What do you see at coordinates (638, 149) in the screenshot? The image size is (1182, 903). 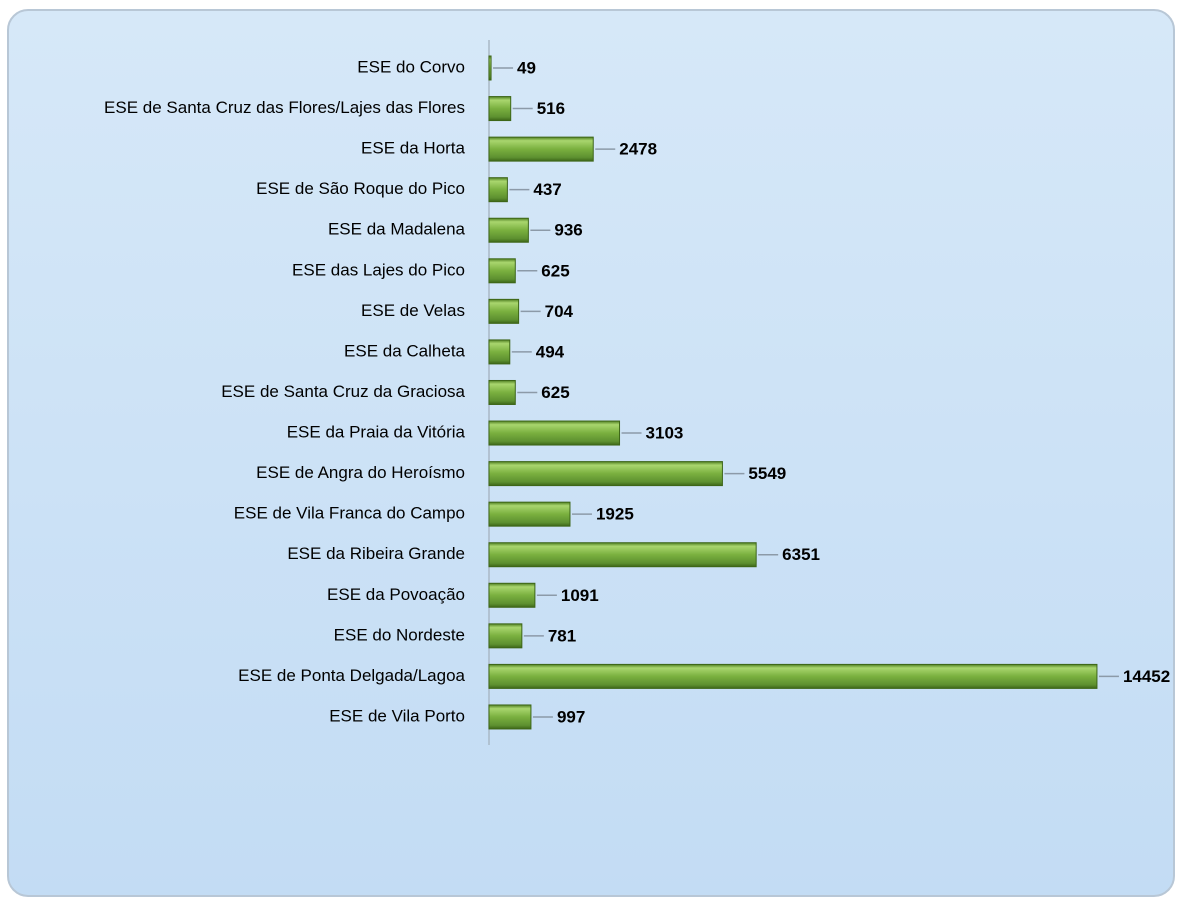 I see `data-label: 2478` at bounding box center [638, 149].